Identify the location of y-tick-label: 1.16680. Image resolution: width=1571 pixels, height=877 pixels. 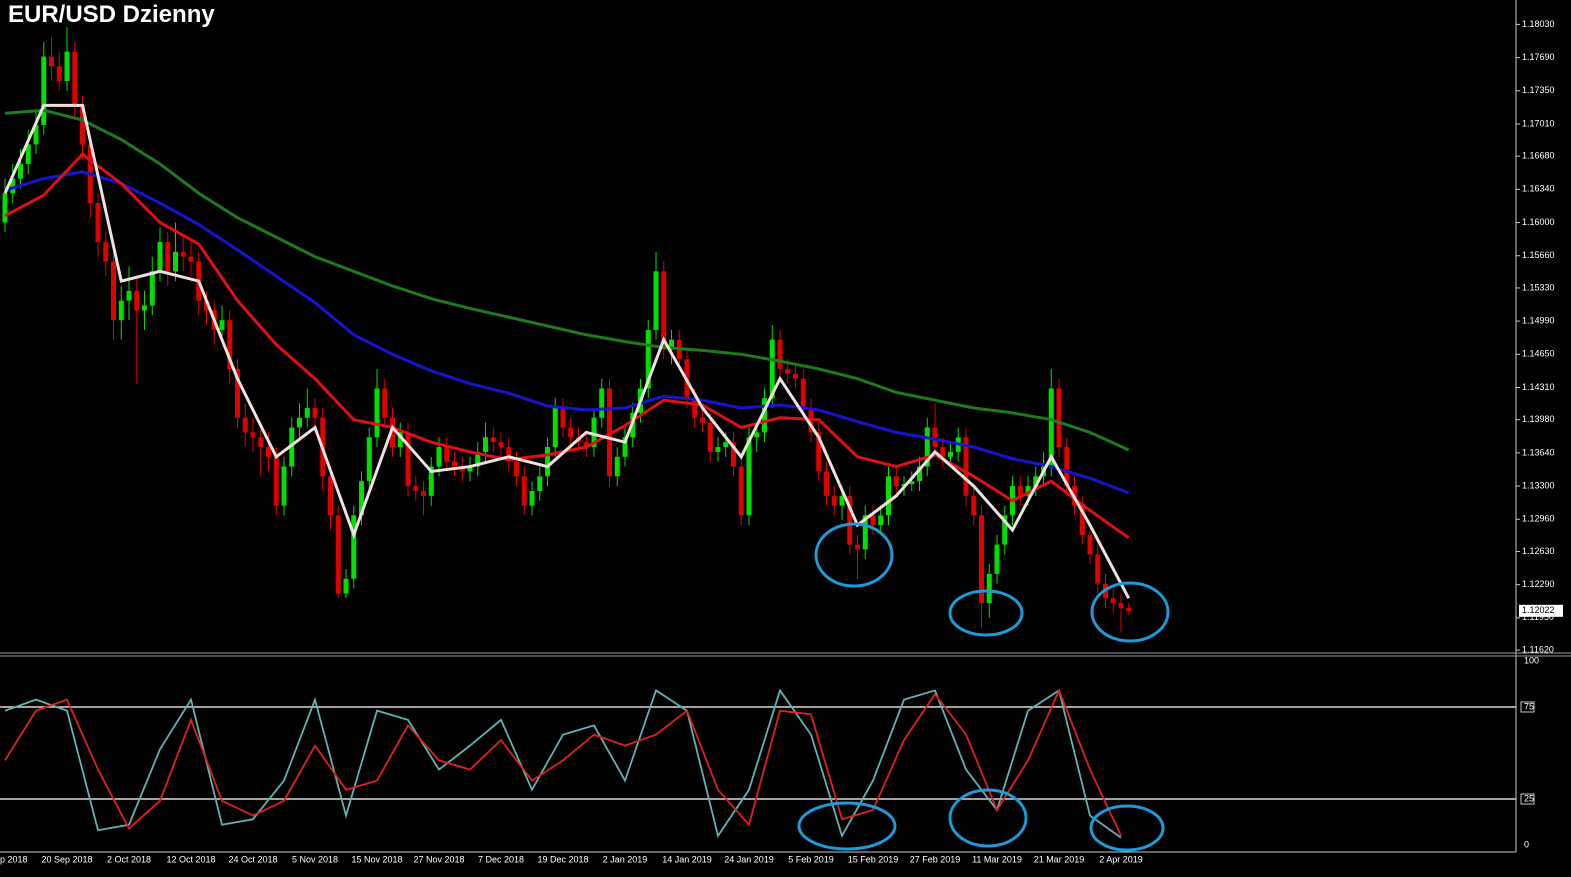
(1538, 156).